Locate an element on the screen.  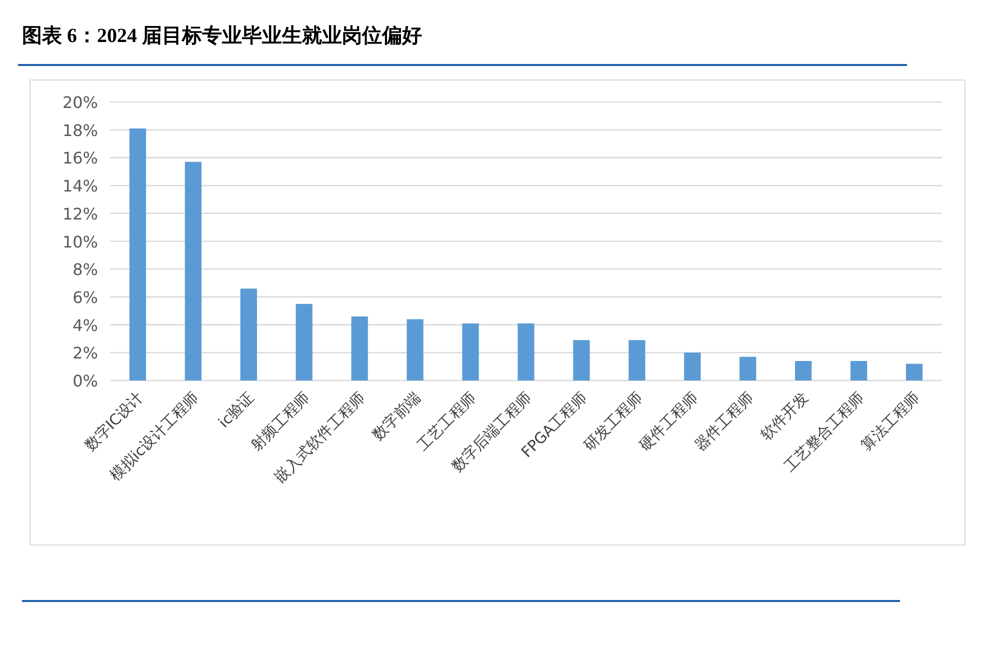
y-tick-label: 4% is located at coordinates (85, 325).